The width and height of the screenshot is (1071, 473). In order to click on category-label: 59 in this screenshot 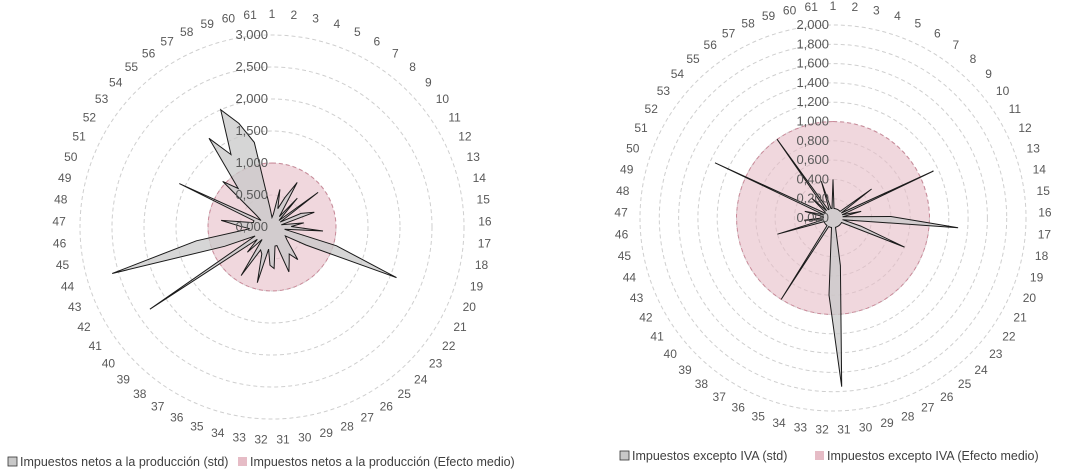, I will do `click(208, 24)`.